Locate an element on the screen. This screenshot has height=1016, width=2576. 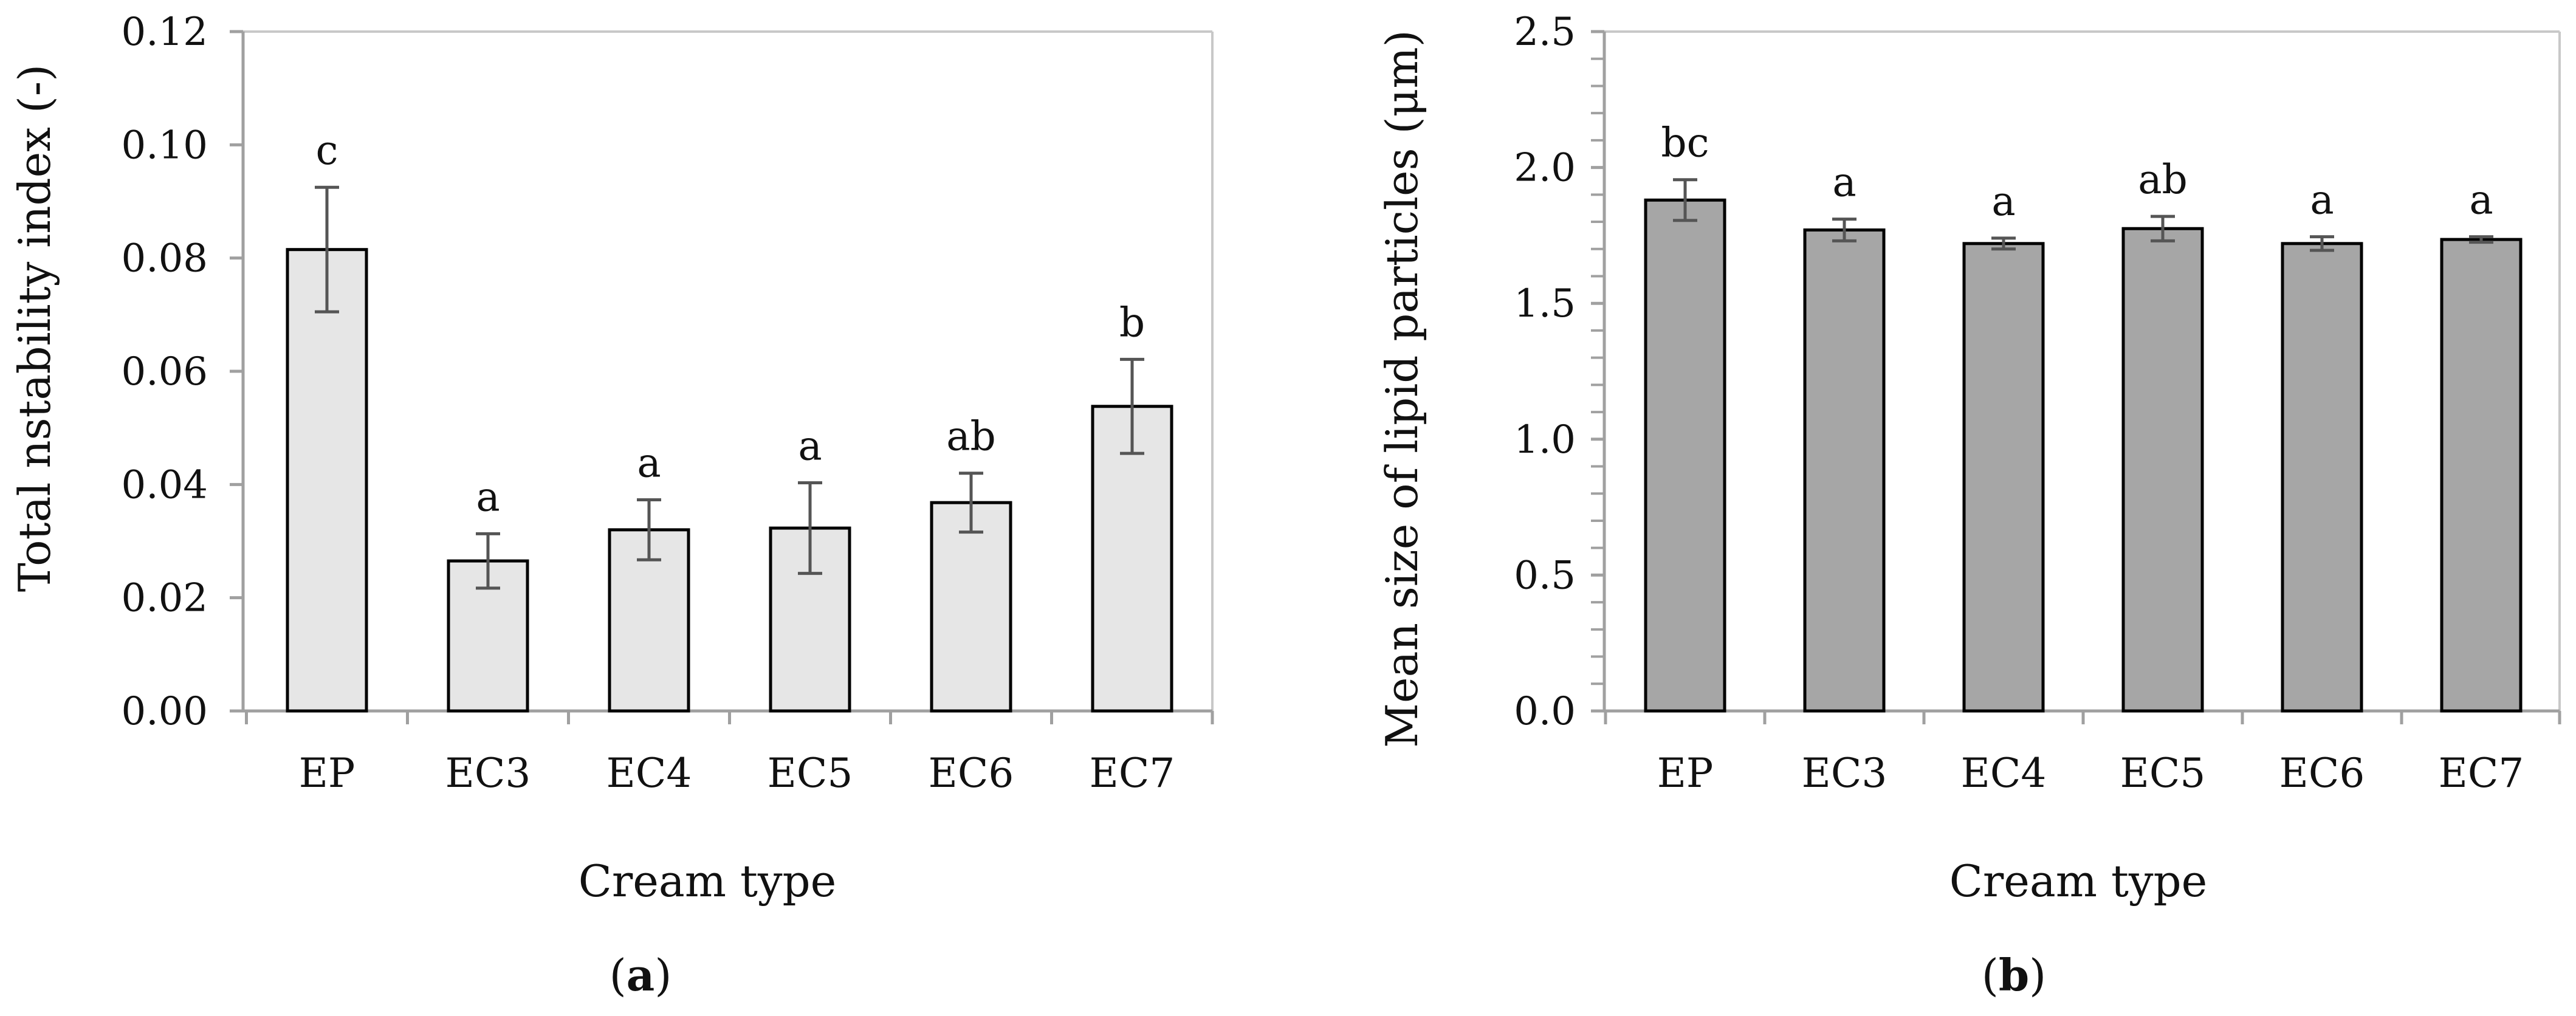
chart-b-bar-ec4 is located at coordinates (2003, 477).